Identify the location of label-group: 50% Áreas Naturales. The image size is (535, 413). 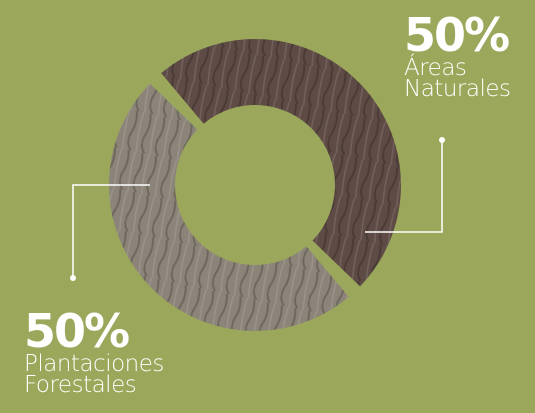
(464, 55).